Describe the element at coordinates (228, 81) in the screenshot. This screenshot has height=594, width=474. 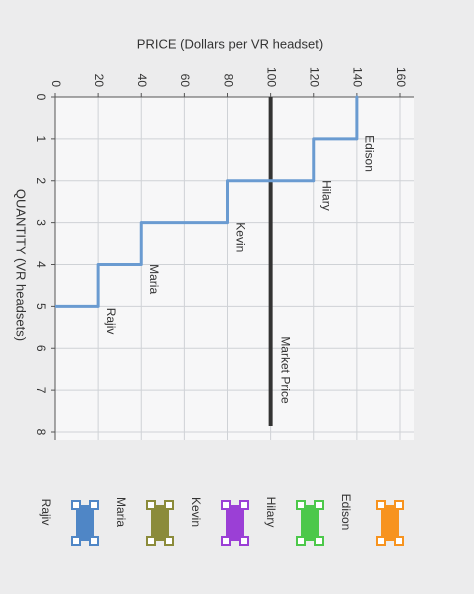
I see `y-tick-label: 80` at that location.